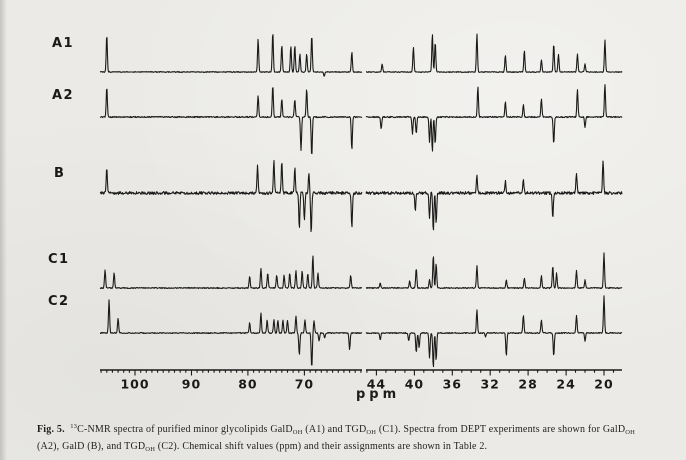 This screenshot has height=460, width=686. What do you see at coordinates (494, 271) in the screenshot?
I see `spectrum-c1-right` at bounding box center [494, 271].